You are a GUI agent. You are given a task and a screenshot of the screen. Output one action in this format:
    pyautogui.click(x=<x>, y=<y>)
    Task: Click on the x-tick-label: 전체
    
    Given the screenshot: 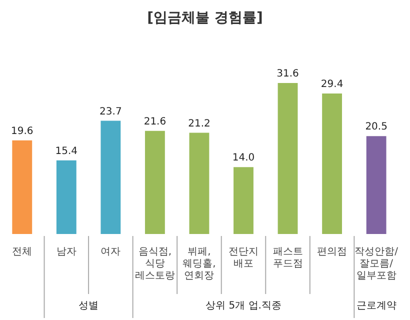 What is the action you would take?
    pyautogui.click(x=22, y=252)
    